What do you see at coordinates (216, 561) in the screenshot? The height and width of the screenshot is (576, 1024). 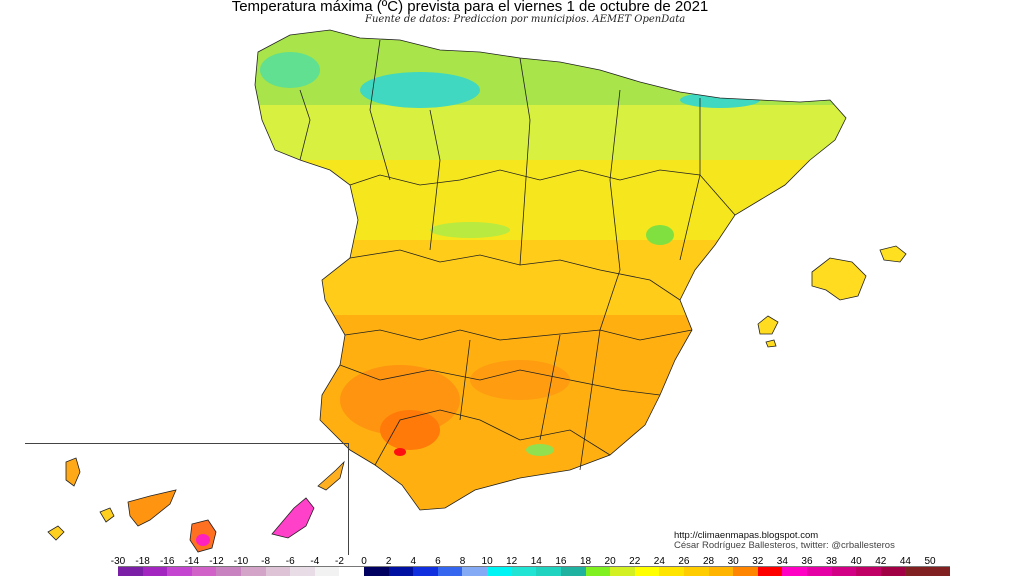 I see `legend-label: -12` at bounding box center [216, 561].